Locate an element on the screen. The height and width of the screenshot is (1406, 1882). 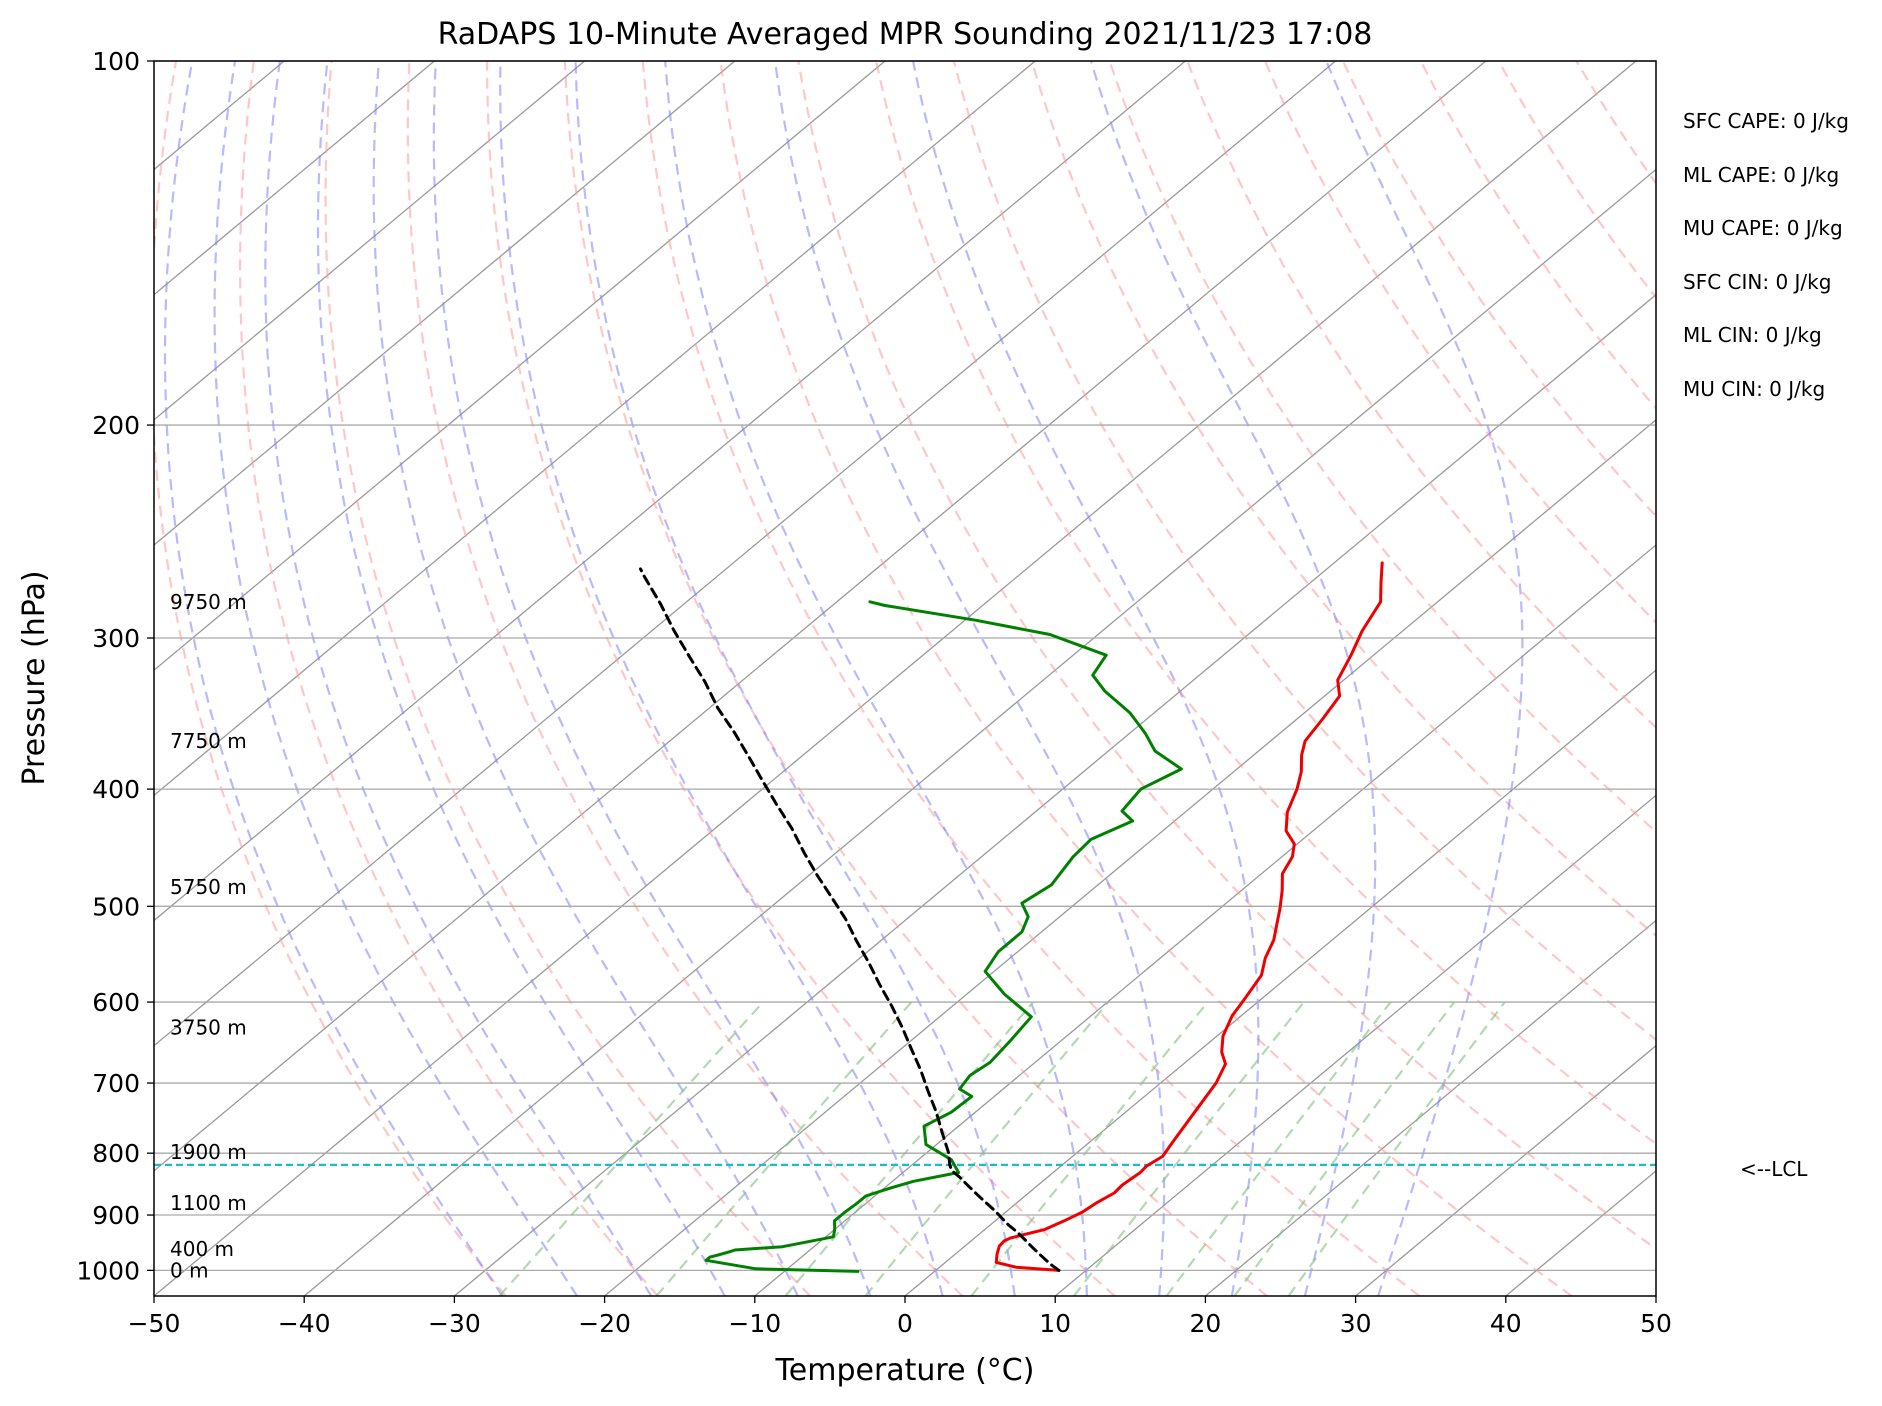
x-tick-label: −20 is located at coordinates (604, 1323).